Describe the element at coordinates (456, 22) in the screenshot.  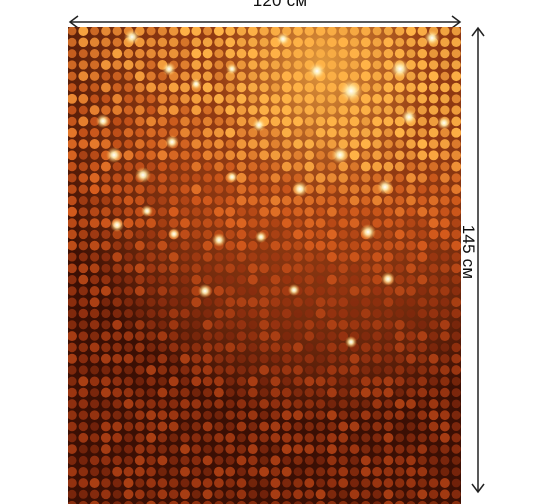
I see `right-arrowhead` at that location.